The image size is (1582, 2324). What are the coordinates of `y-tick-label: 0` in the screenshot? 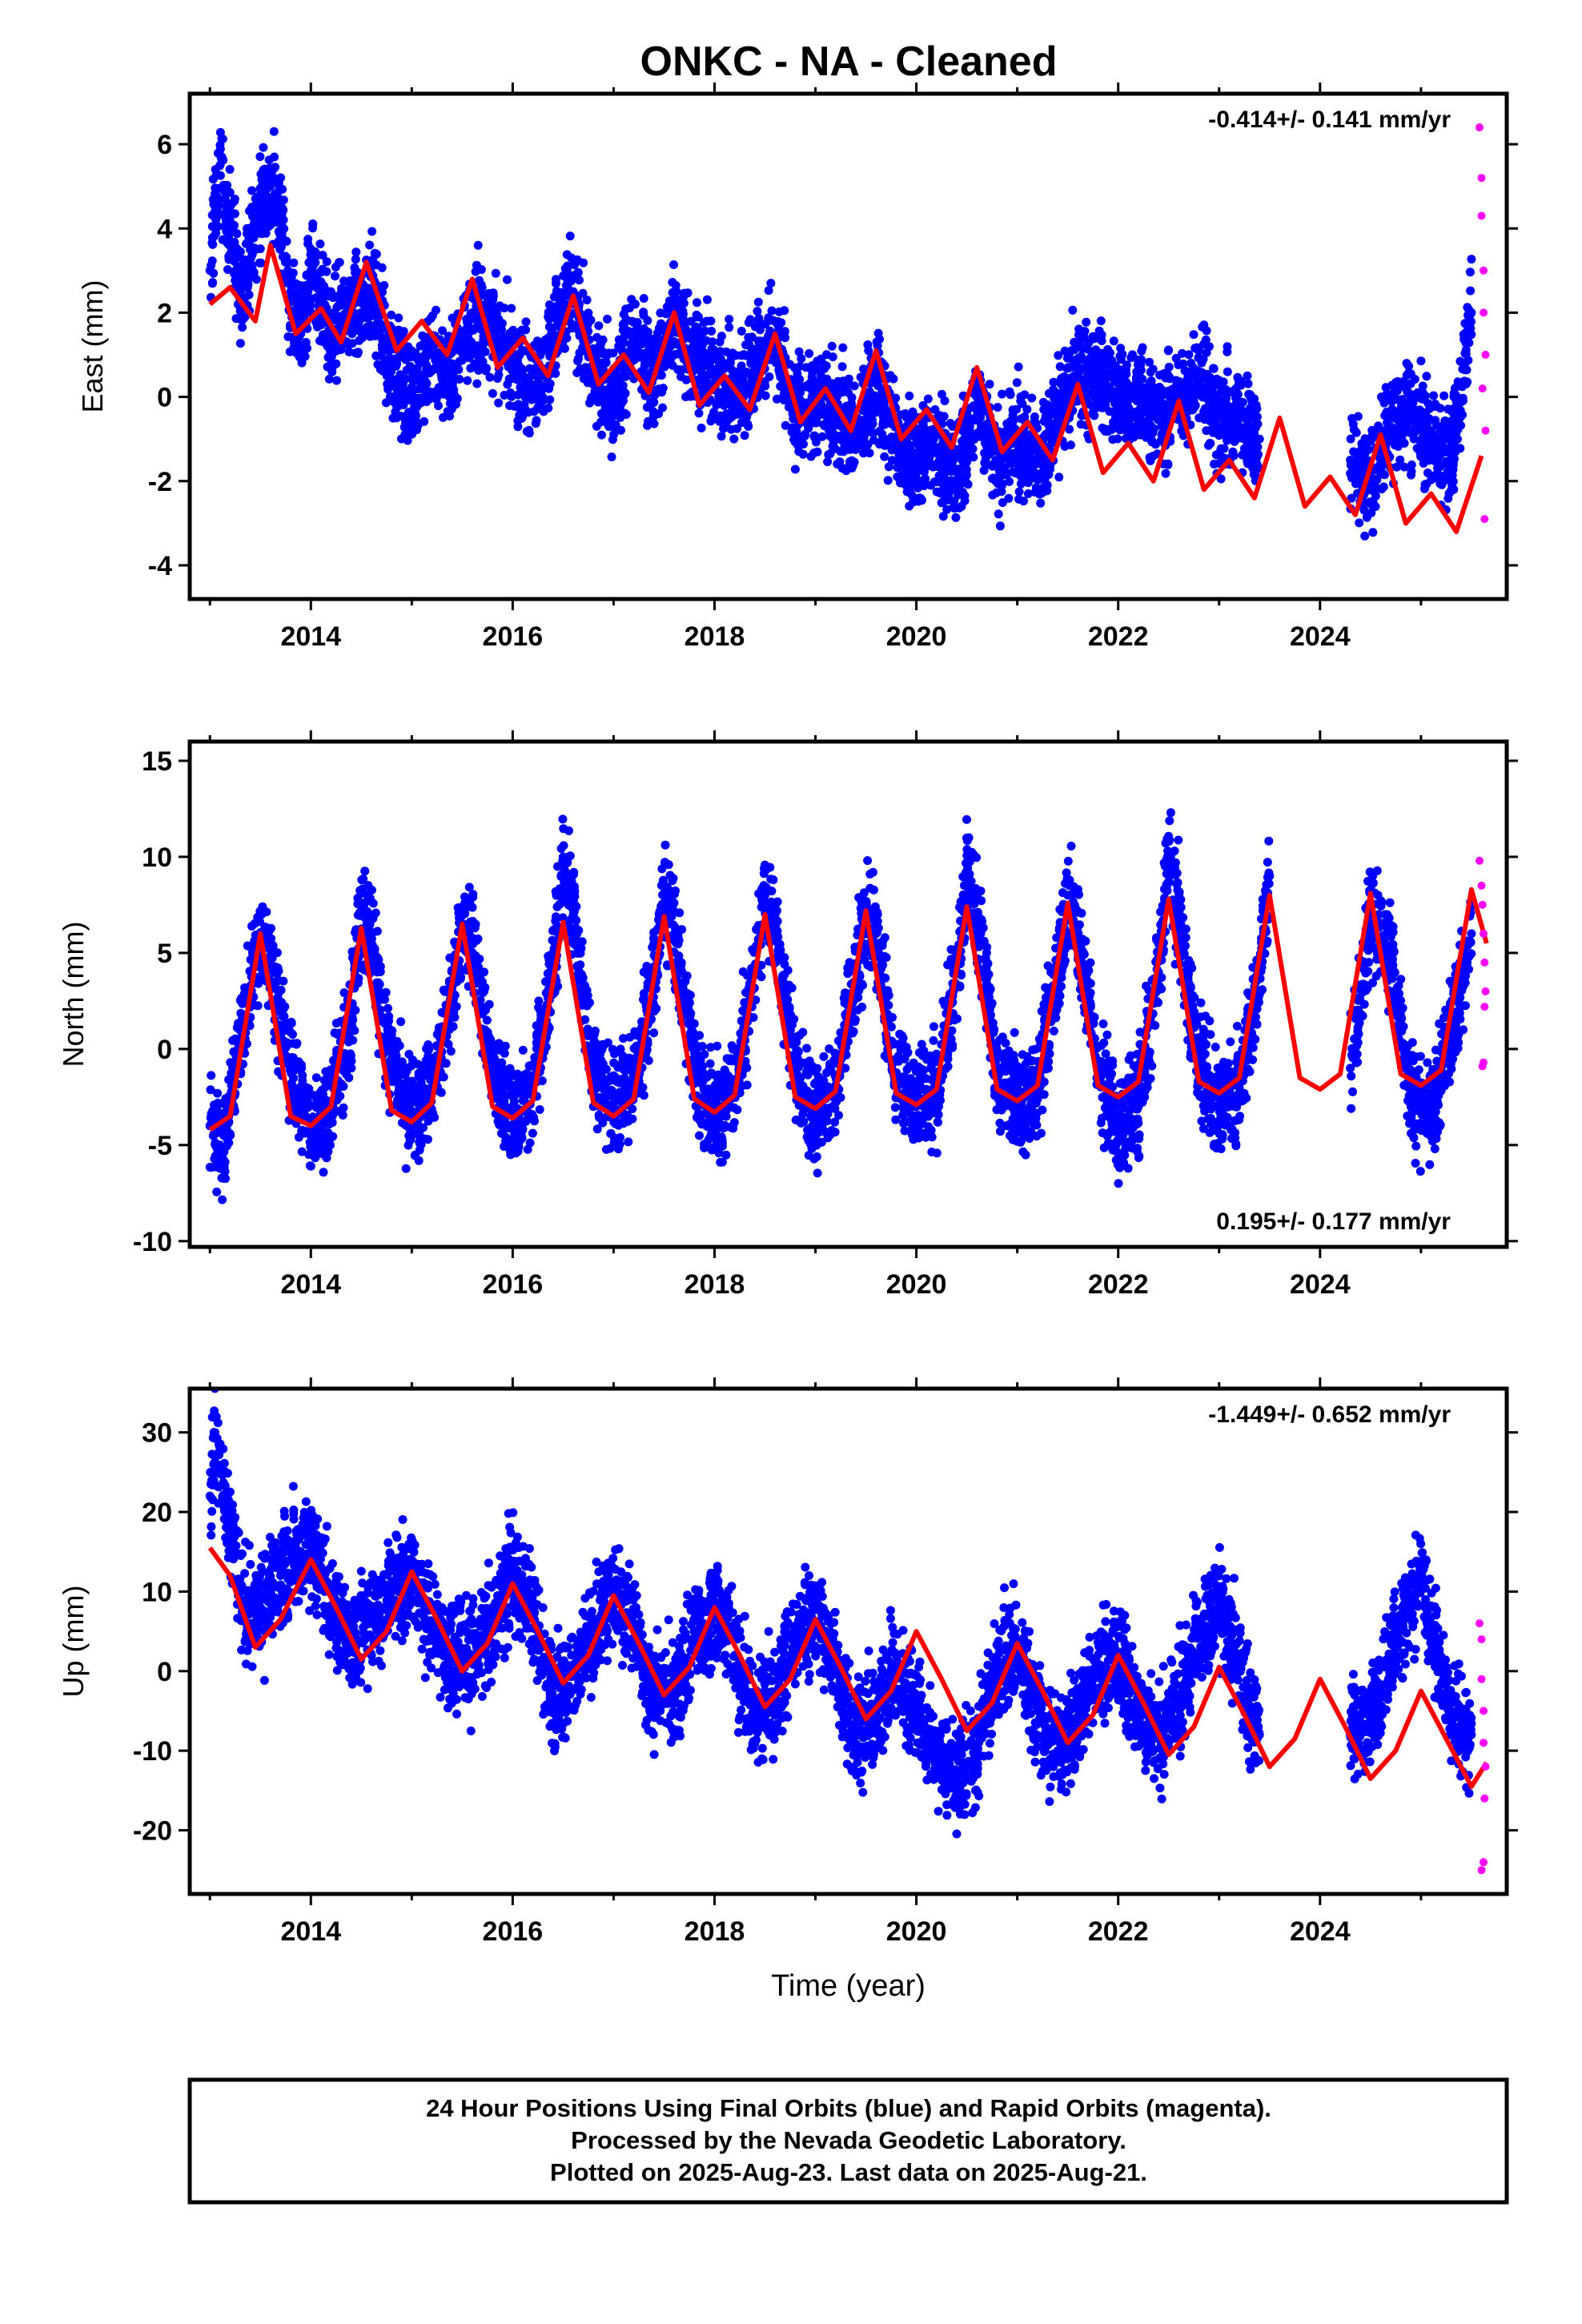 It's located at (164, 398).